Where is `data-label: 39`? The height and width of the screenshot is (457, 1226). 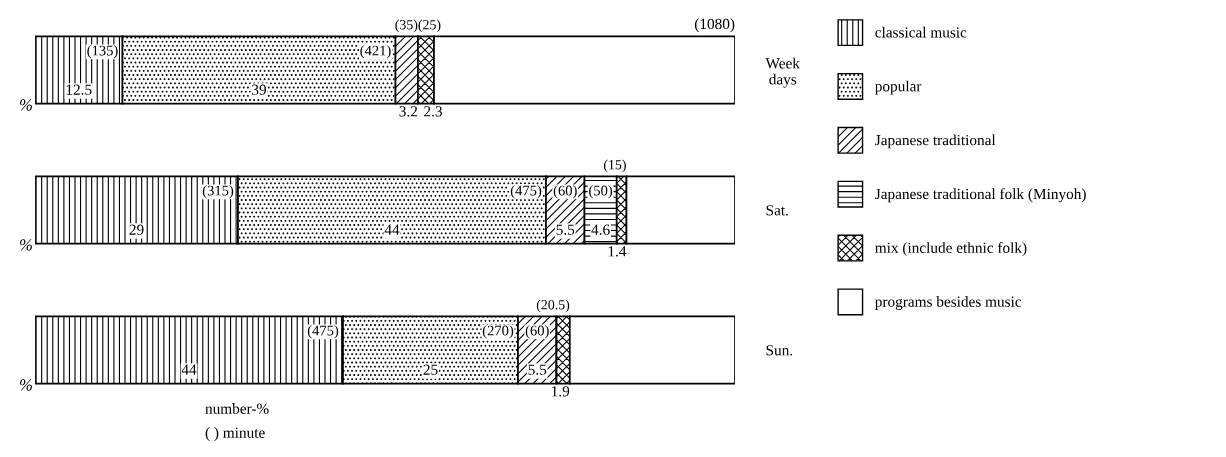 data-label: 39 is located at coordinates (259, 89).